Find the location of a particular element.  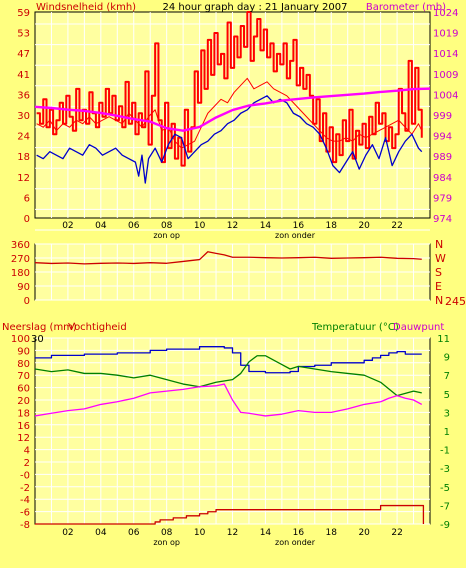

wind-x-tick-label: 10 is located at coordinates (200, 226).